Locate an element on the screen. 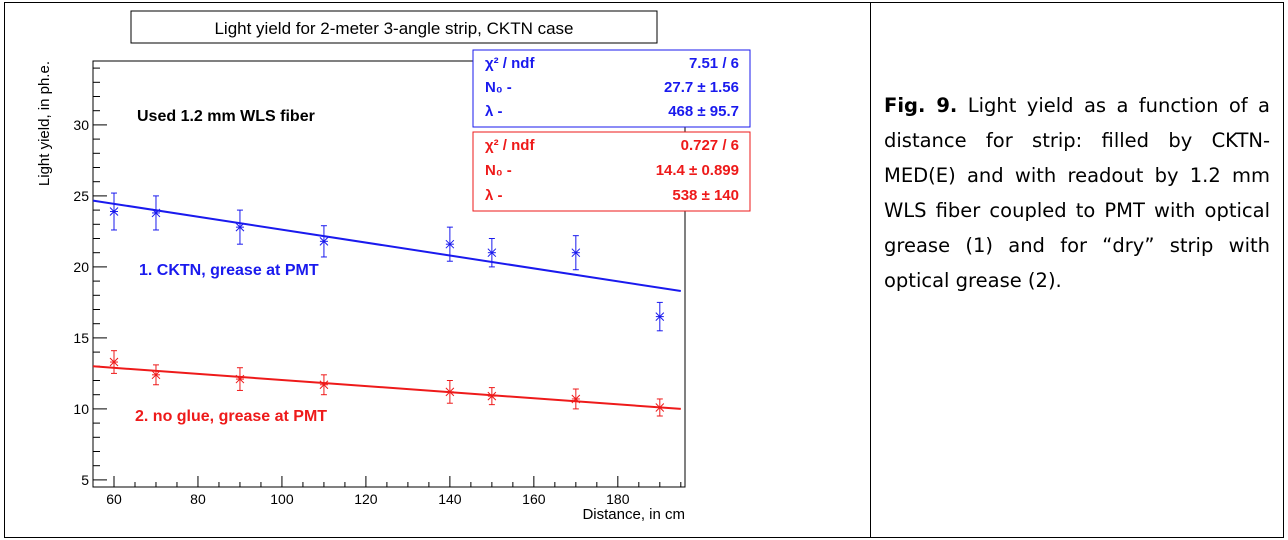 This screenshot has height=540, width=1288. stats-2-chi2-label: χ² / ndf is located at coordinates (510, 145).